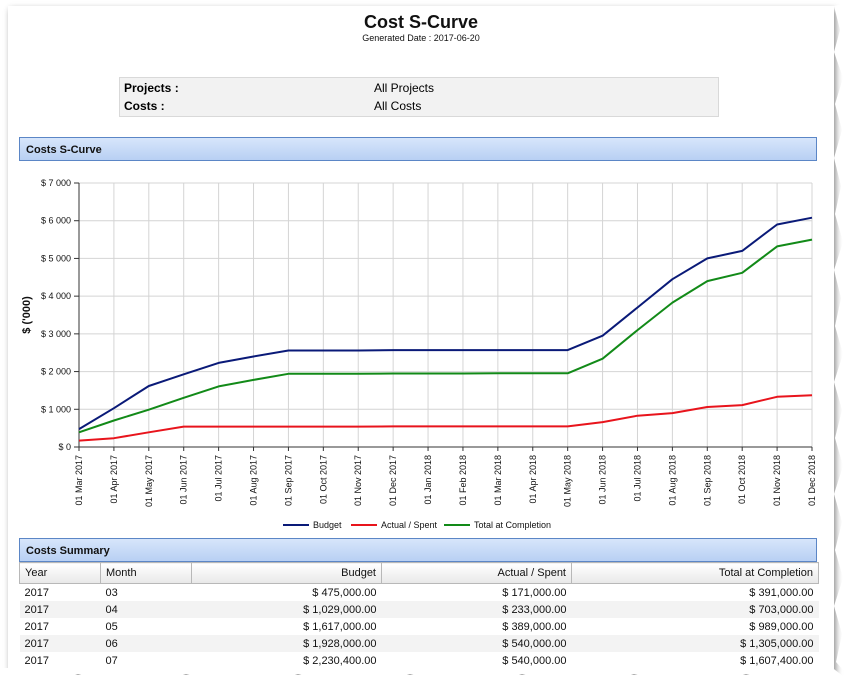  I want to click on filter-label: Costs :, so click(144, 106).